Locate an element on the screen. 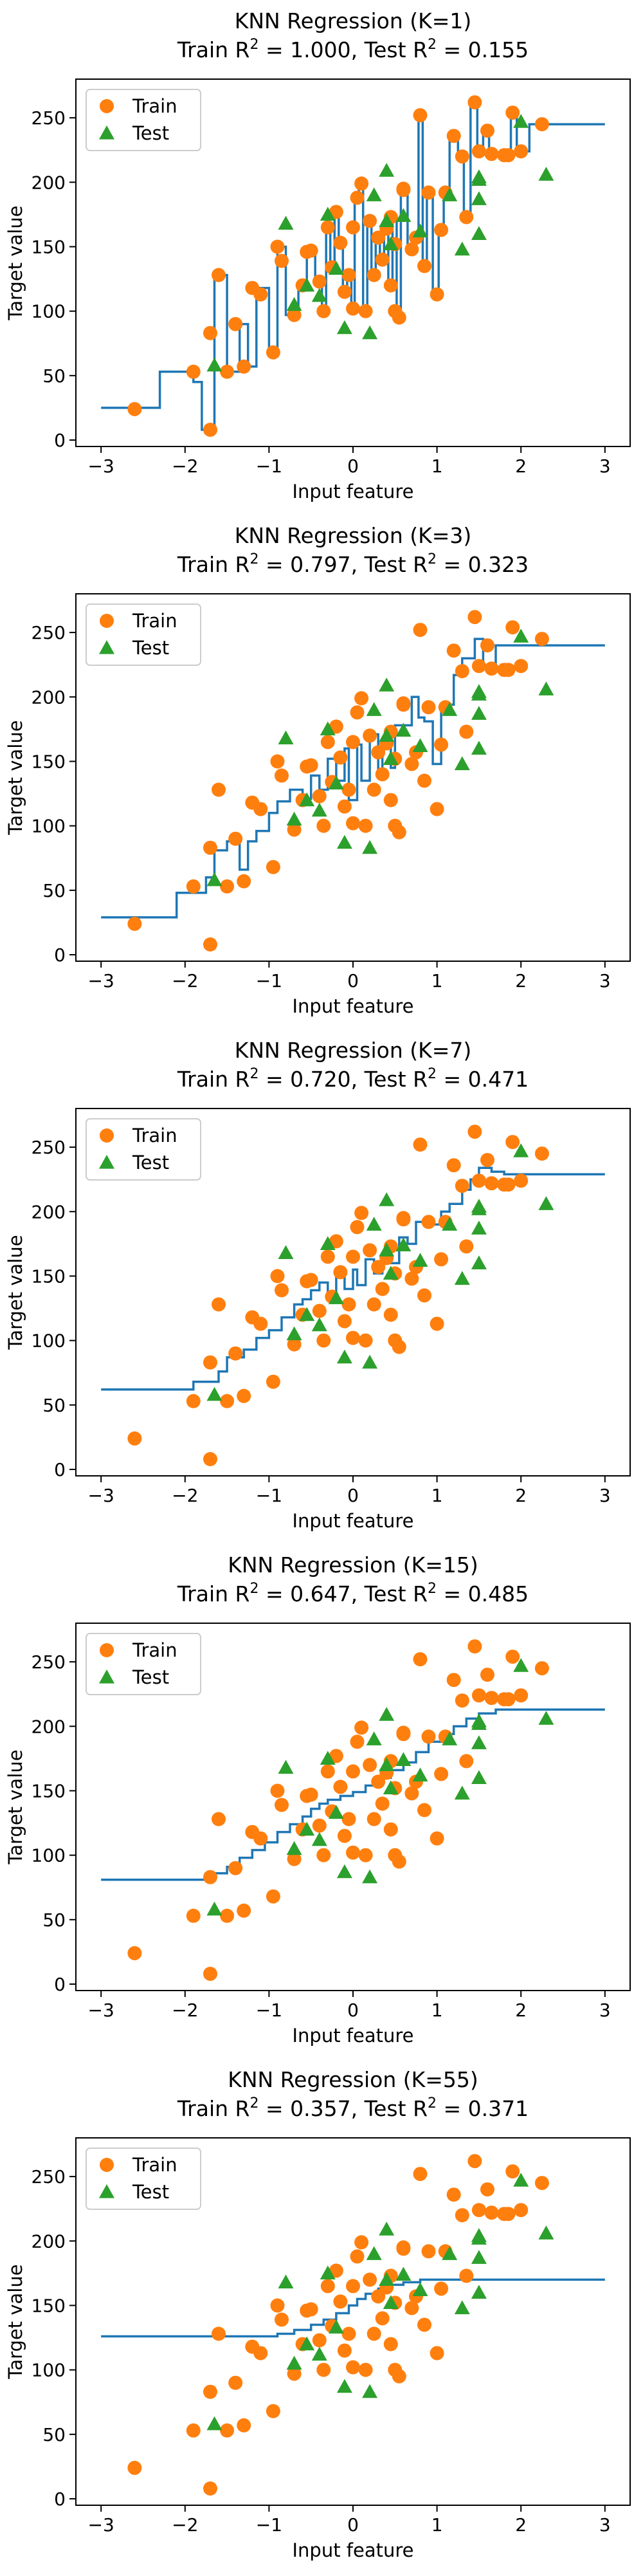  x-axis-label: Input feature is located at coordinates (352, 1006).